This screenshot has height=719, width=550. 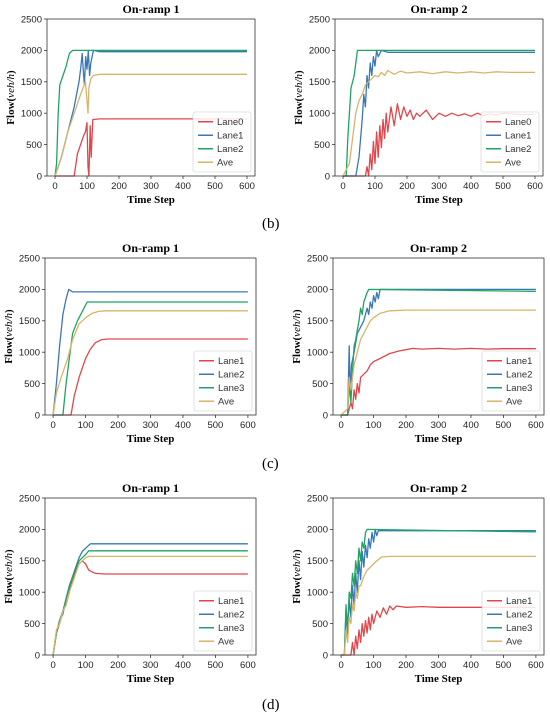 I want to click on series-line-lane2, so click(x=150, y=352).